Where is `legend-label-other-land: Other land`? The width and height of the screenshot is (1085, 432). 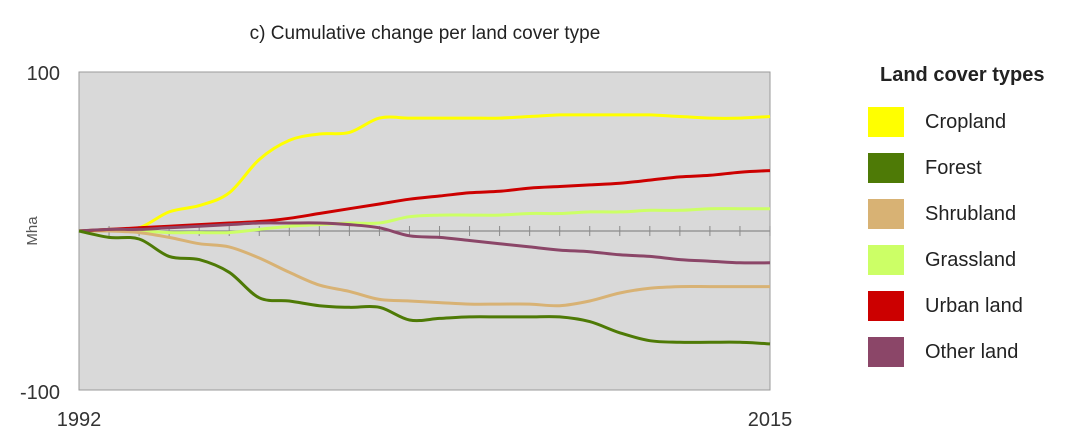
legend-label-other-land: Other land is located at coordinates (972, 351).